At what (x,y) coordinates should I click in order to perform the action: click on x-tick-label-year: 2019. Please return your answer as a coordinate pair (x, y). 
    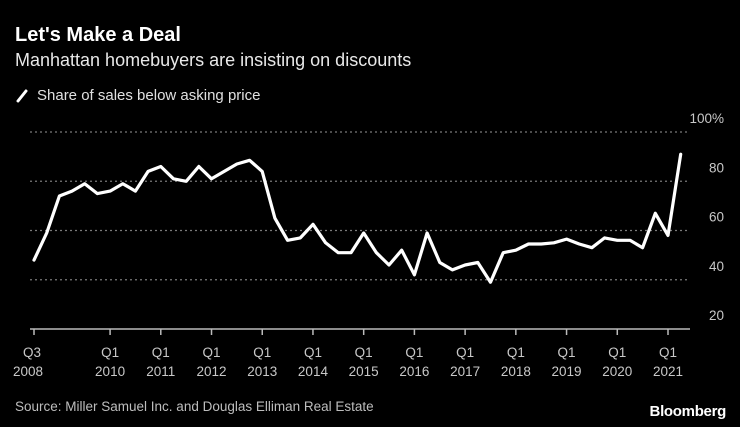
    Looking at the image, I should click on (567, 371).